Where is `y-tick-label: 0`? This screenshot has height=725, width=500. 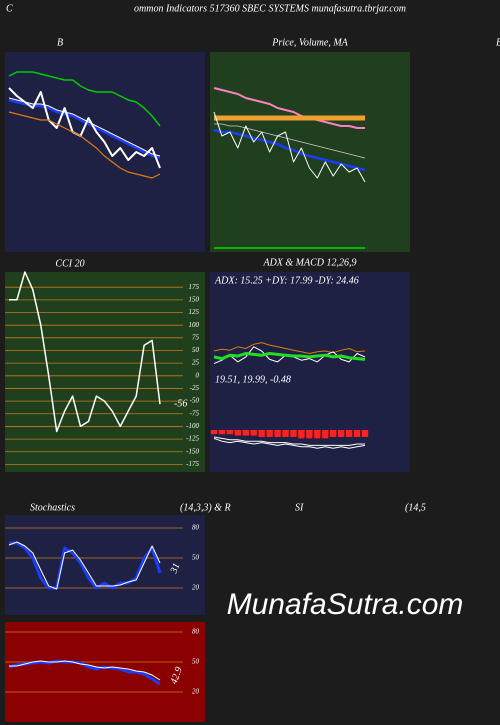
y-tick-label: 0 is located at coordinates (198, 375).